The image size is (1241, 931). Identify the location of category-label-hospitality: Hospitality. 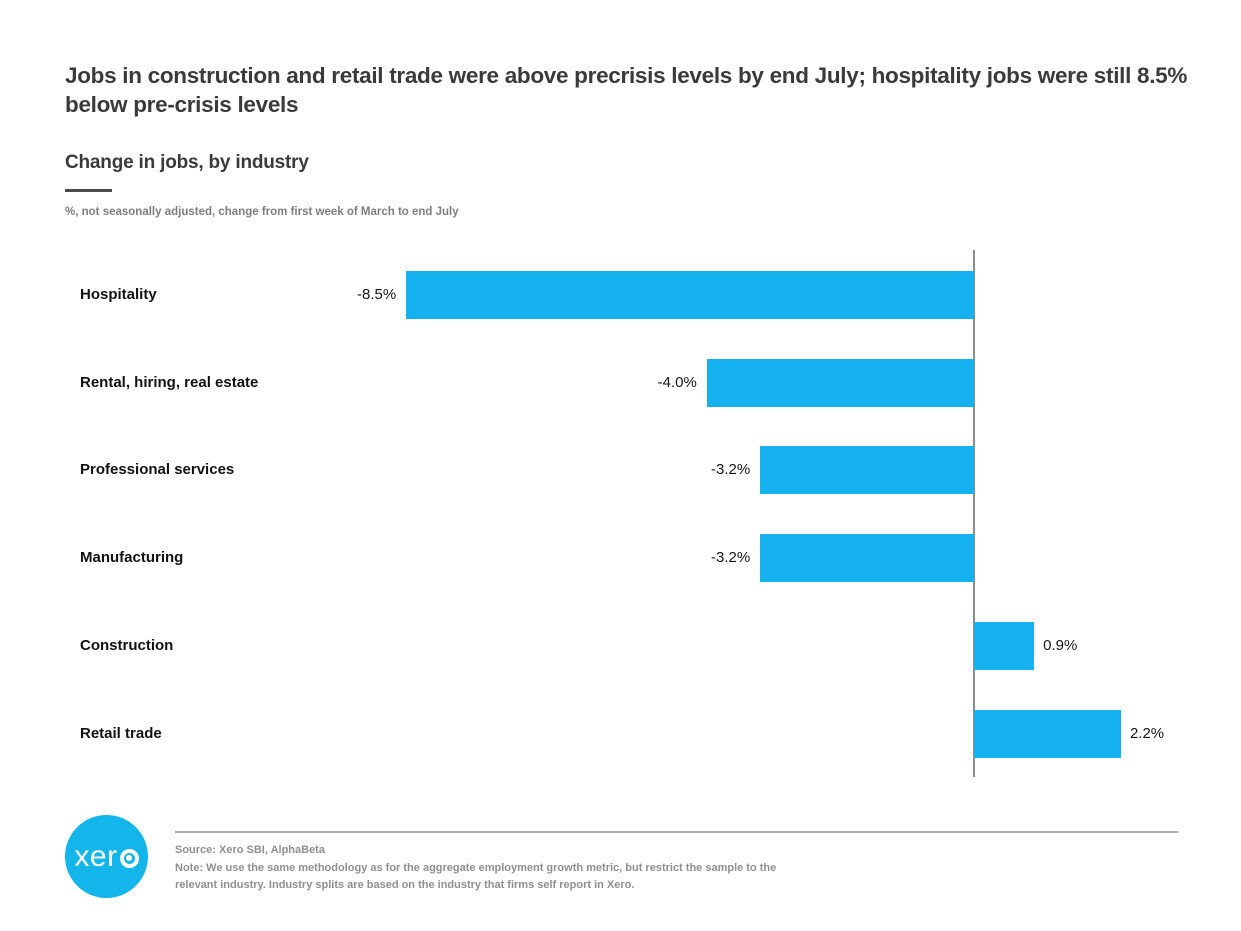
(118, 294).